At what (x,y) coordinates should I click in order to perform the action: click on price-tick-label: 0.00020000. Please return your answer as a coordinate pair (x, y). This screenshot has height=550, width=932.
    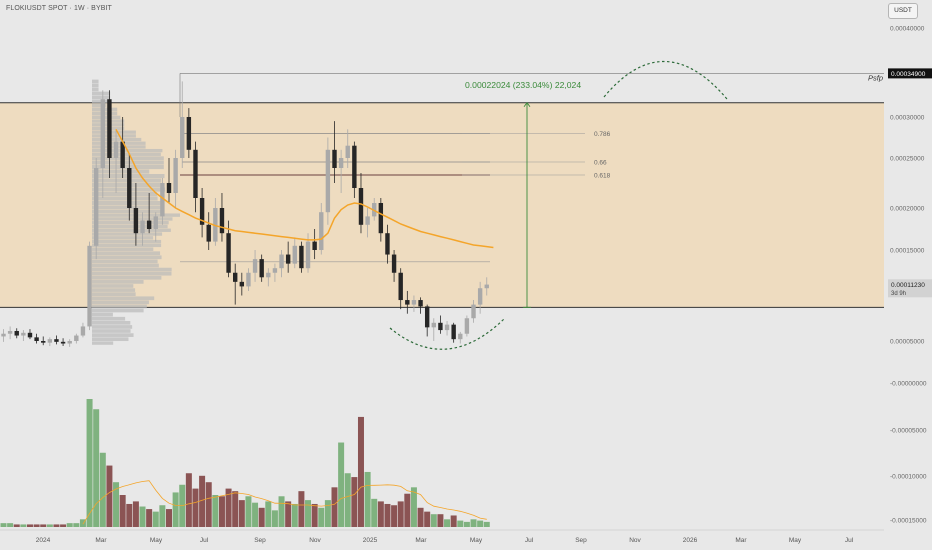
    Looking at the image, I should click on (907, 209).